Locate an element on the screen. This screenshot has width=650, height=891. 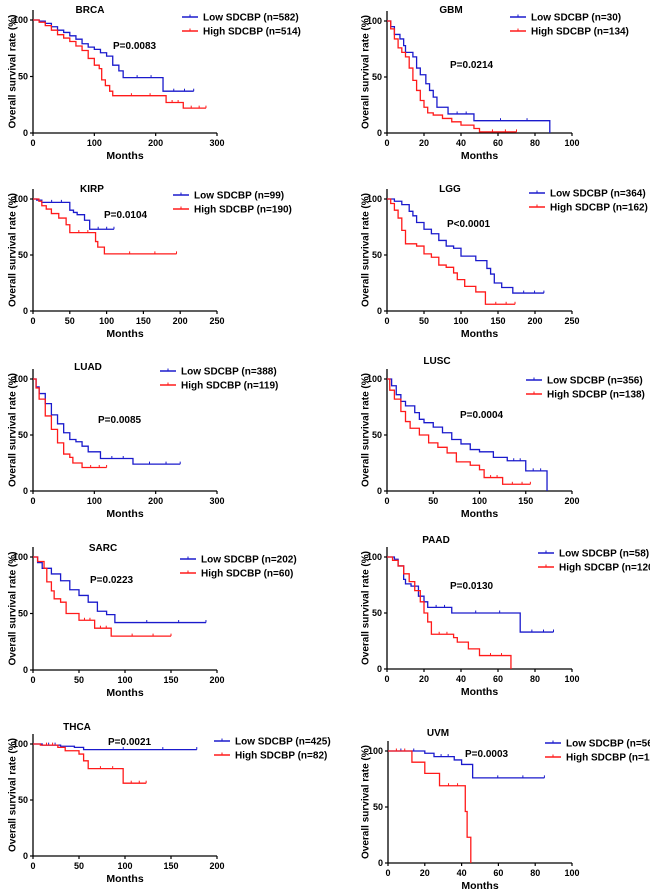
p-value: P=0.0004 is located at coordinates (482, 415).